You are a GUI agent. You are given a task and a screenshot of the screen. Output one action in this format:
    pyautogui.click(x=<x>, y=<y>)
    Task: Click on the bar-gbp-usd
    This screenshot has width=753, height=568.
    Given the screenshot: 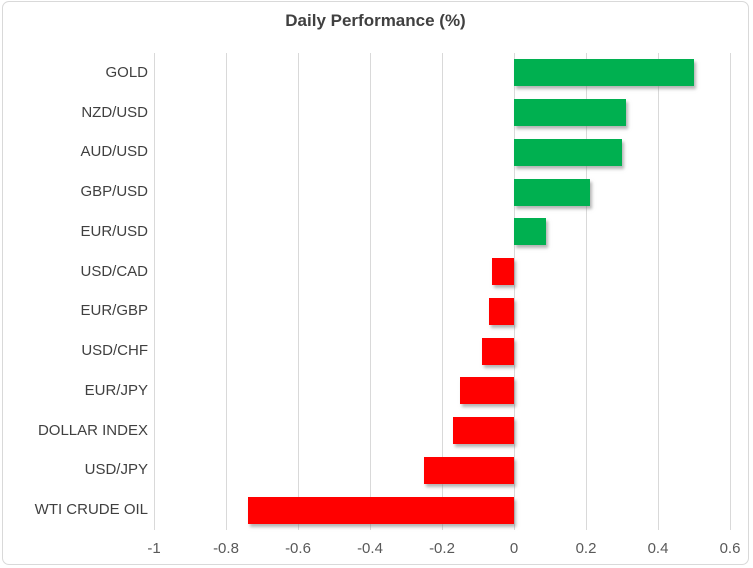 What is the action you would take?
    pyautogui.click(x=552, y=192)
    